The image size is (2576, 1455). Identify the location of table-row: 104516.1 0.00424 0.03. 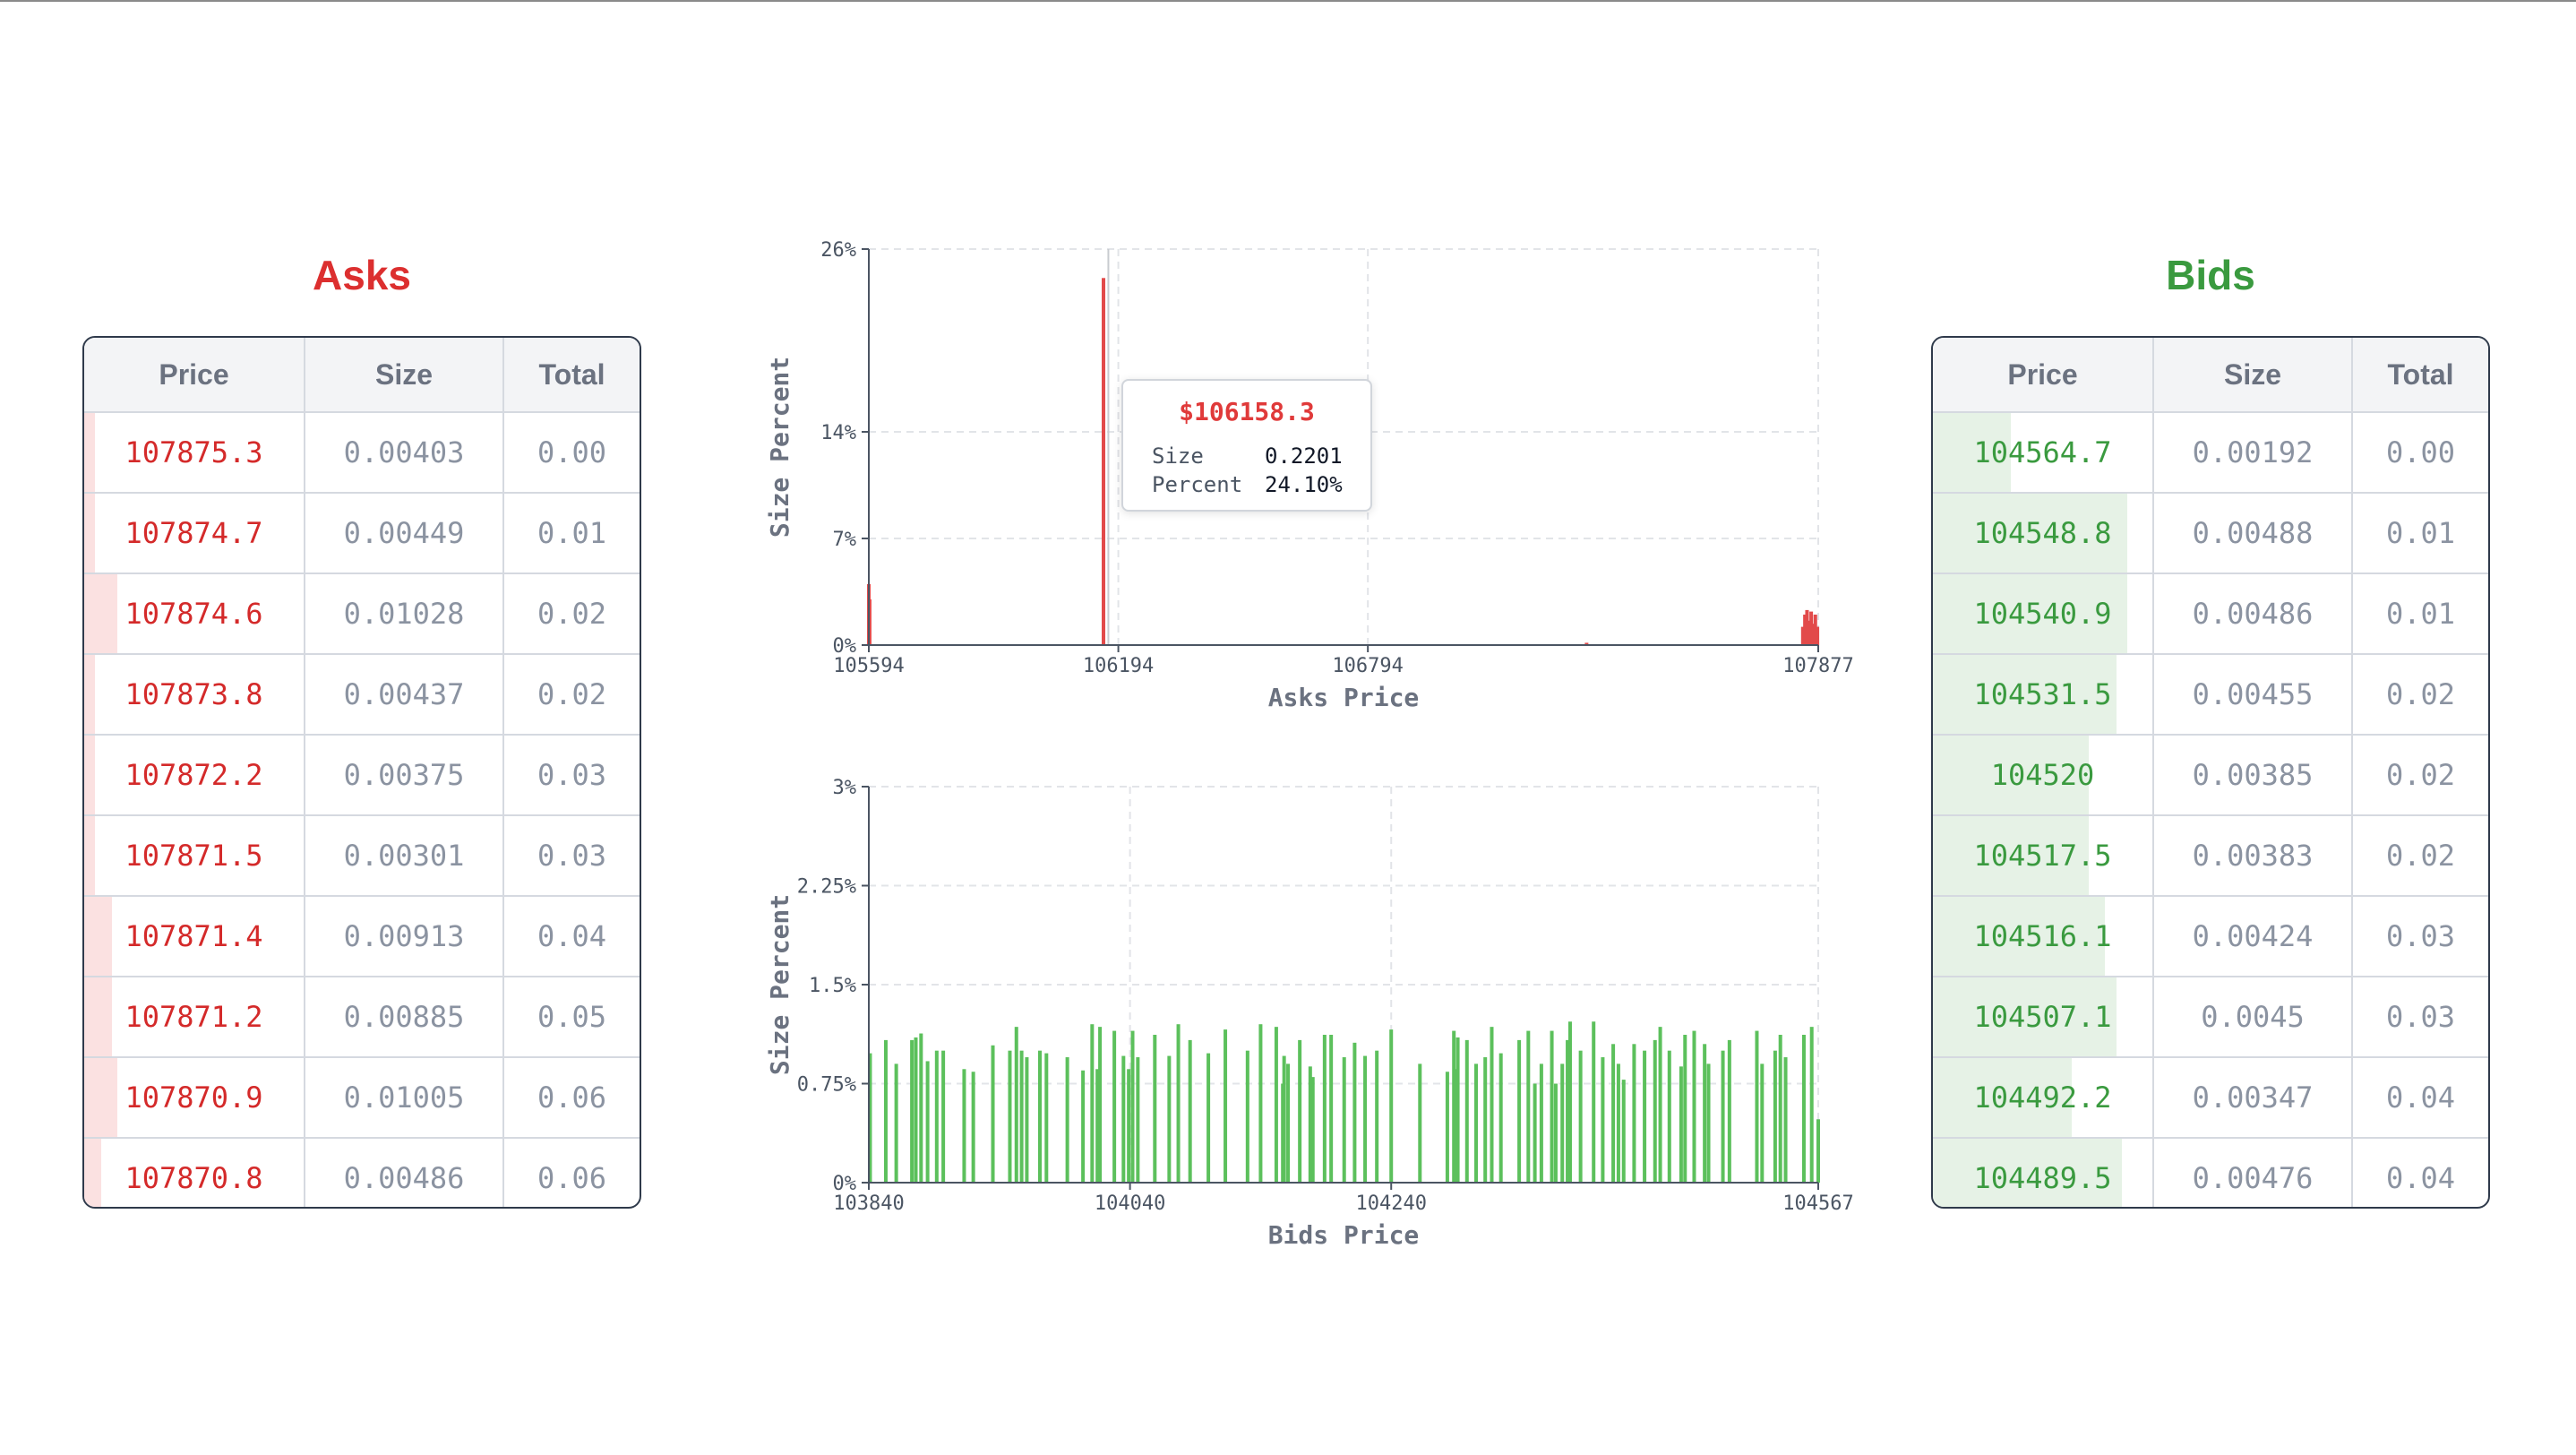
(2210, 936).